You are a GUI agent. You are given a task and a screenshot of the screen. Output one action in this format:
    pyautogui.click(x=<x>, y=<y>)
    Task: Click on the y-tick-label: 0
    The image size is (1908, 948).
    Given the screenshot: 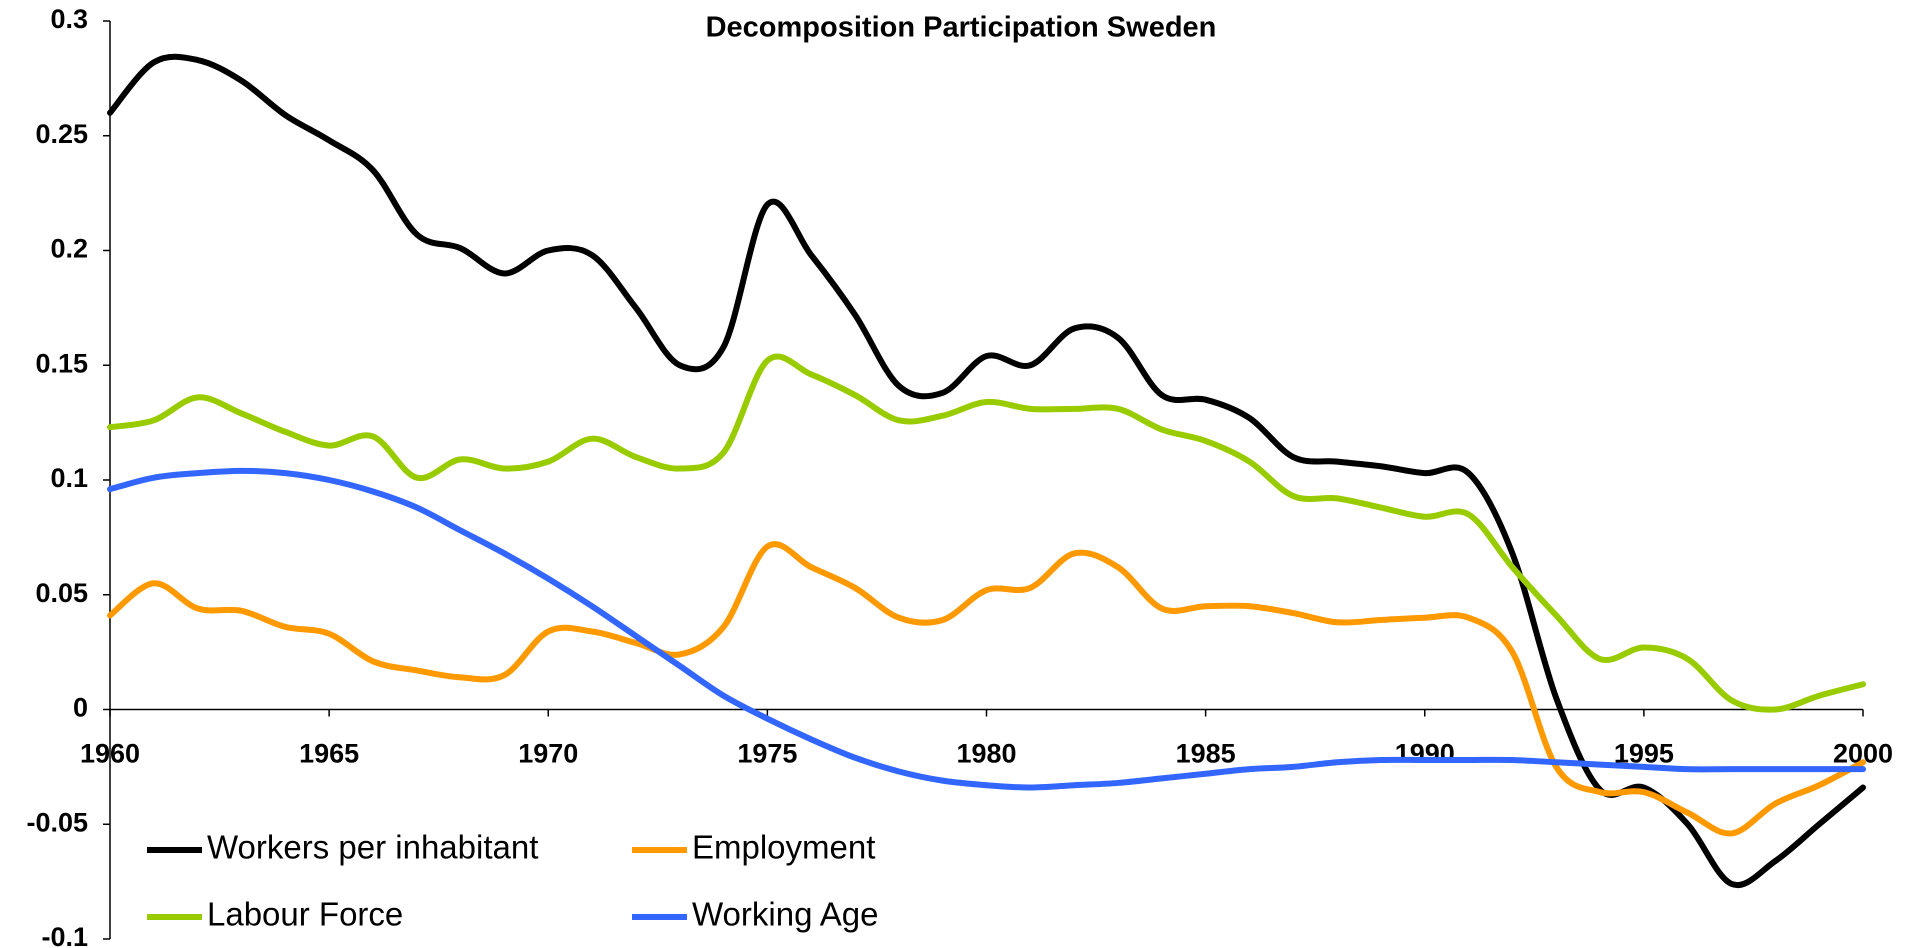 What is the action you would take?
    pyautogui.click(x=80, y=708)
    